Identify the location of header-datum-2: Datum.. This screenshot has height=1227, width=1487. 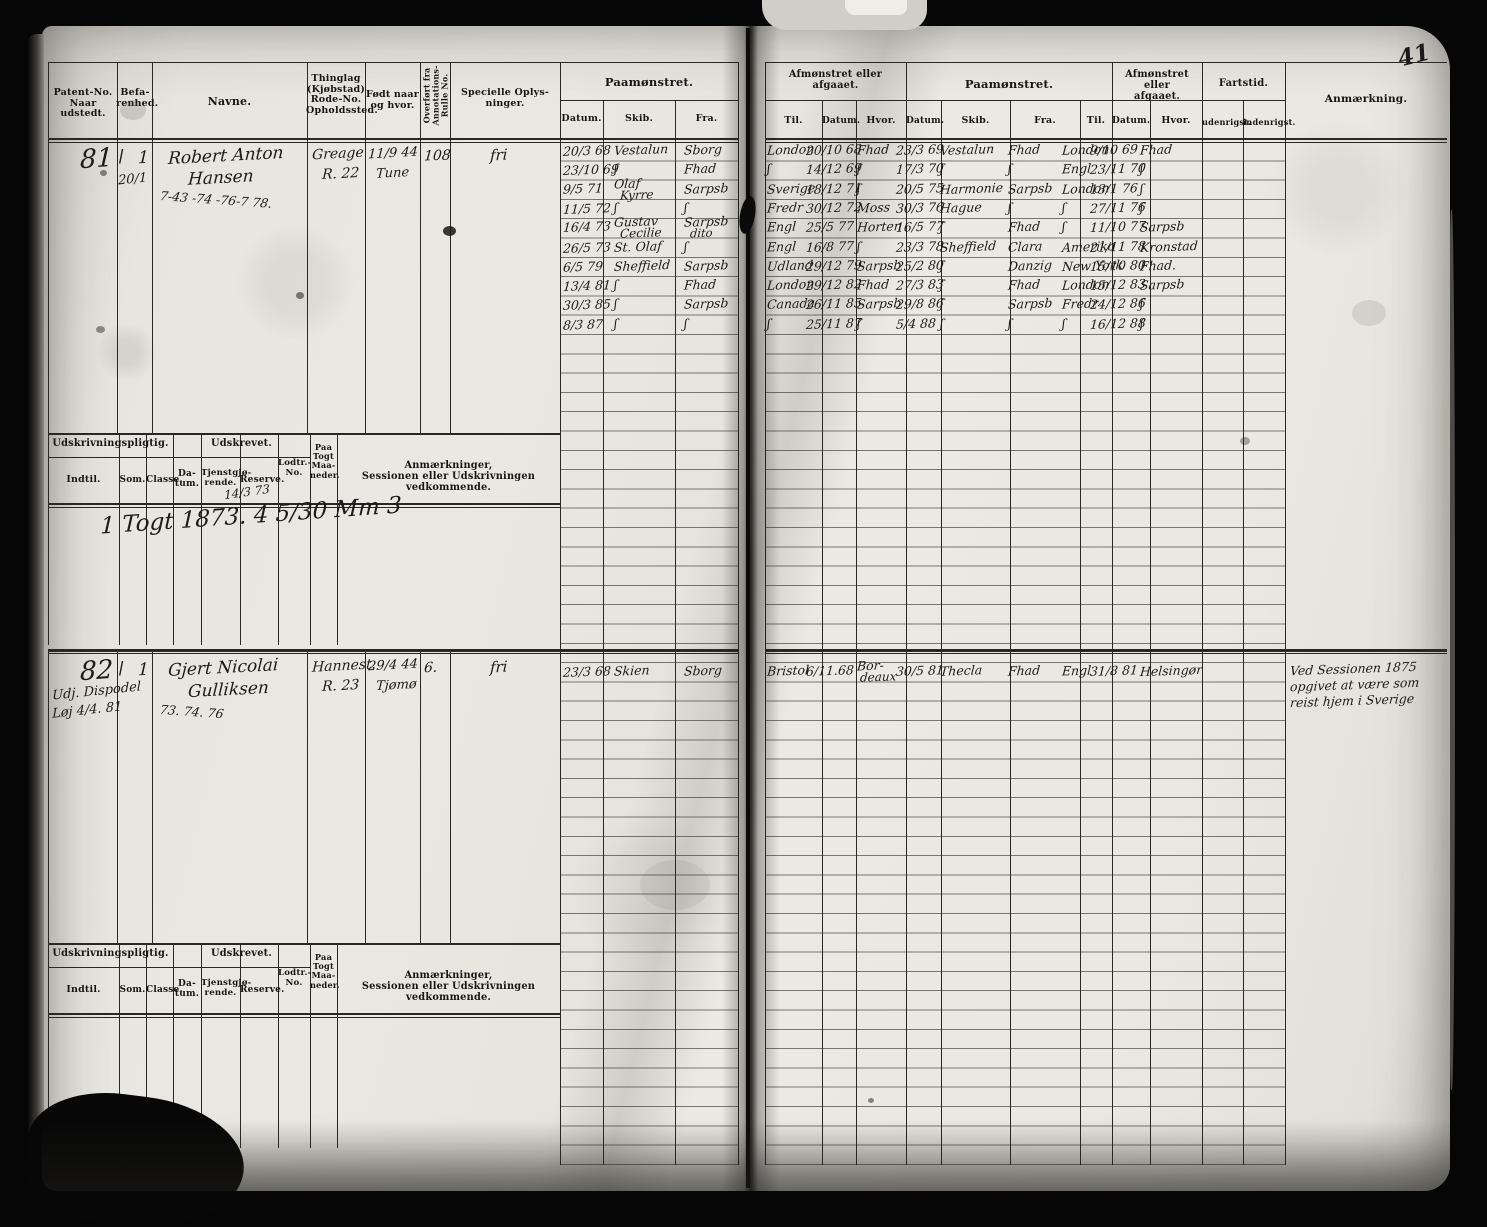
(925, 121).